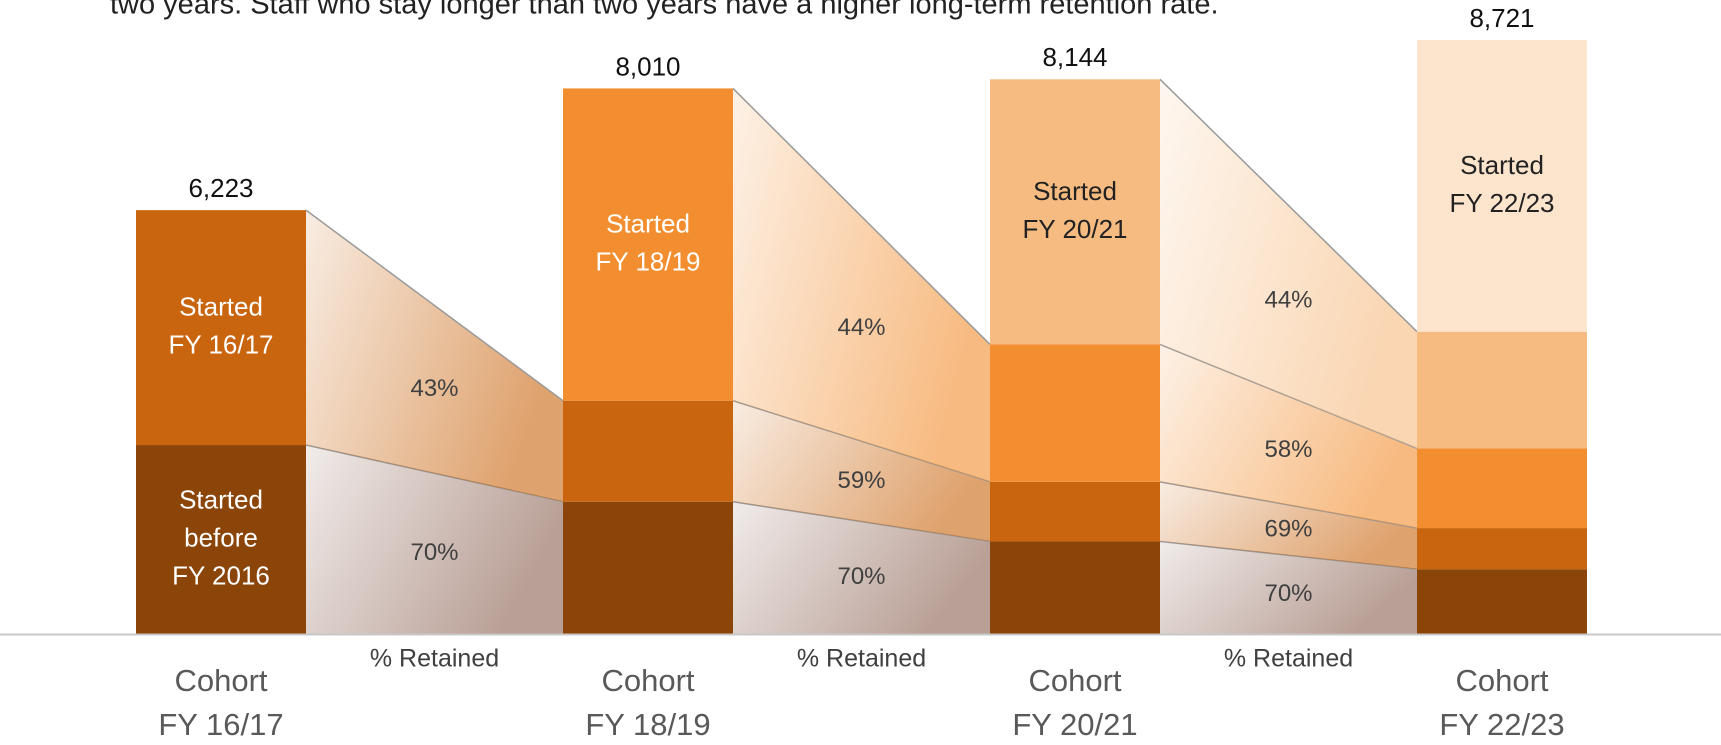  I want to click on category-label: Cohort FY 20/21, so click(1074, 702).